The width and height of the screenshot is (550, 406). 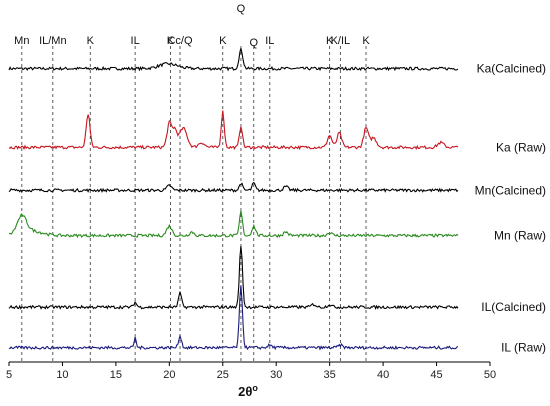 I want to click on peak-label: Mn, so click(x=21, y=41).